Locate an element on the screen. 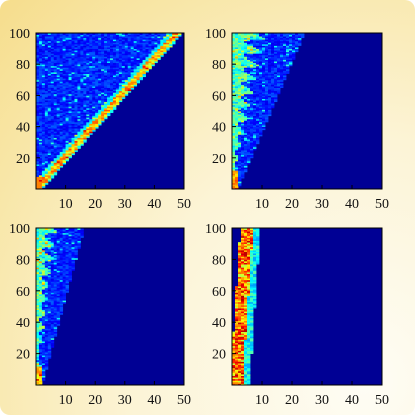 Image resolution: width=415 pixels, height=415 pixels. plot-frame is located at coordinates (307, 111).